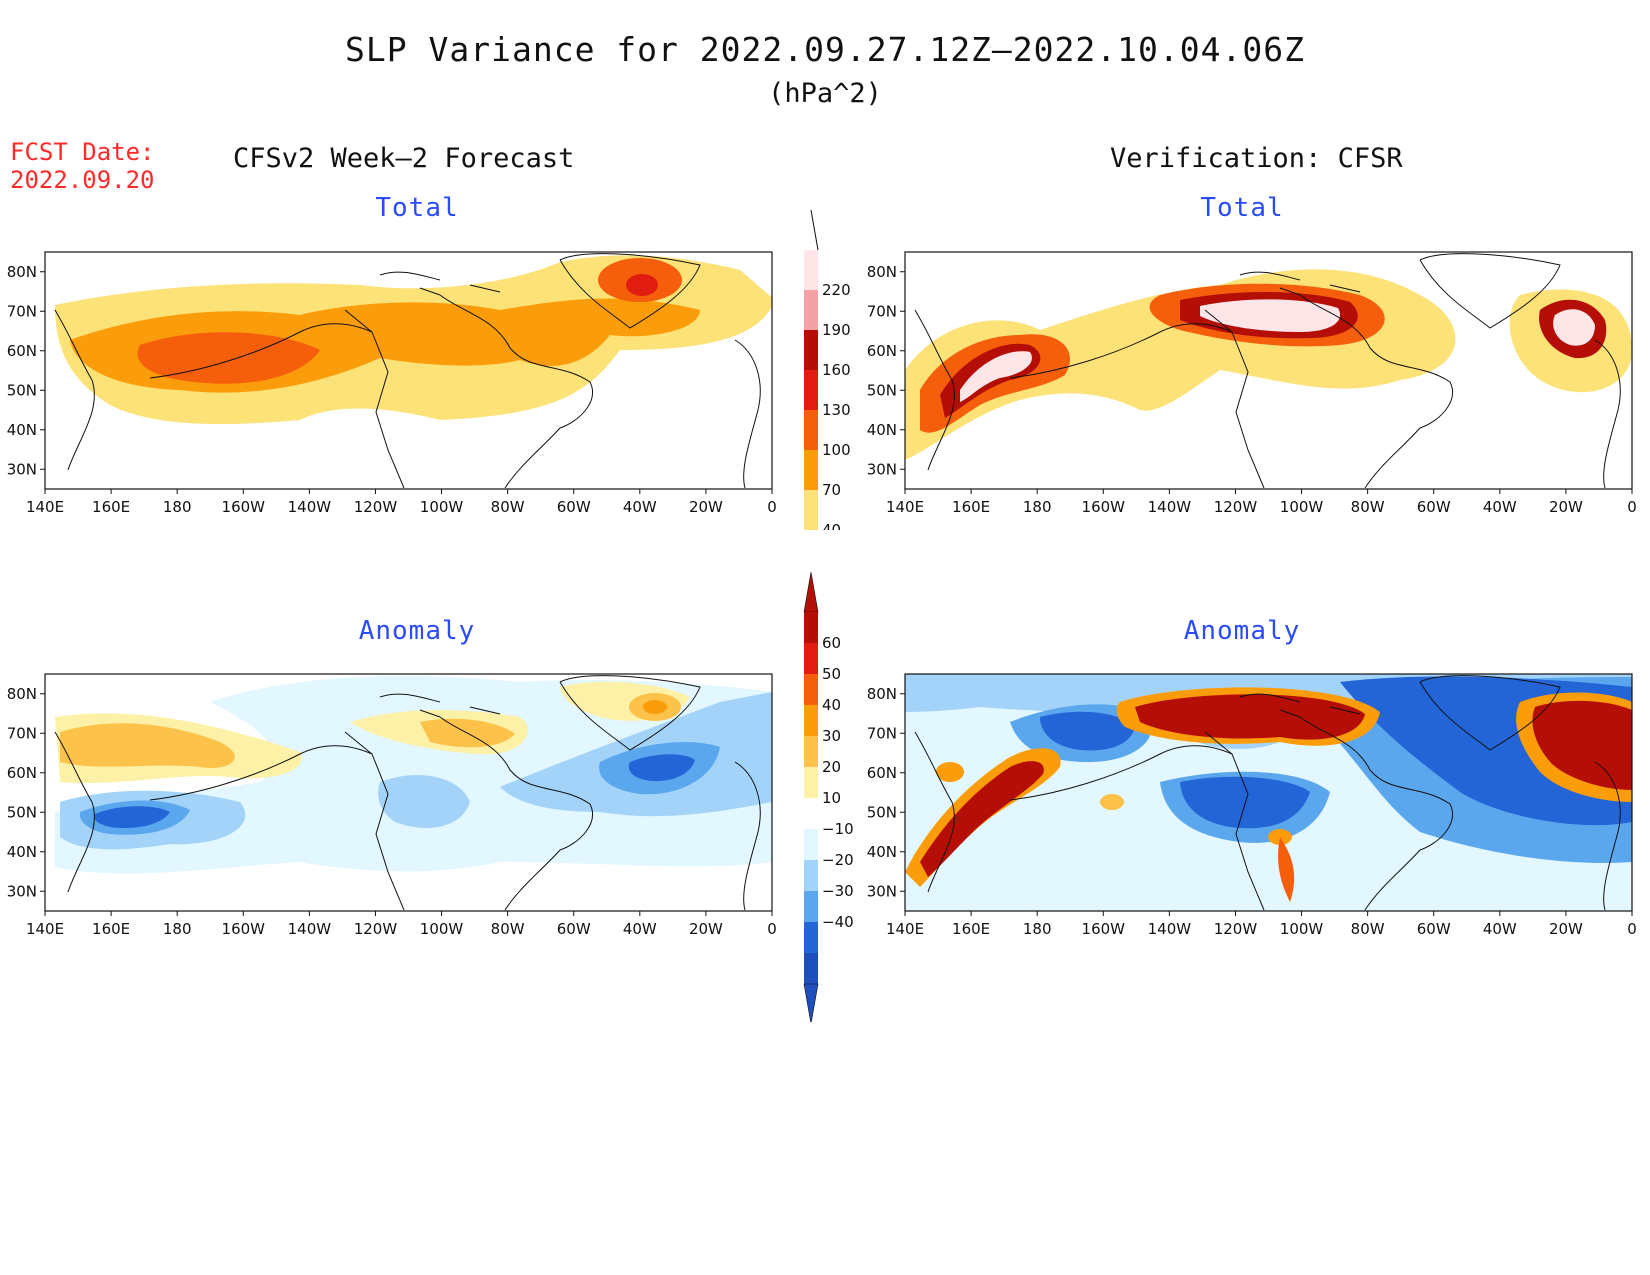 This screenshot has width=1650, height=1275. What do you see at coordinates (836, 450) in the screenshot?
I see `colorbar-label: 100` at bounding box center [836, 450].